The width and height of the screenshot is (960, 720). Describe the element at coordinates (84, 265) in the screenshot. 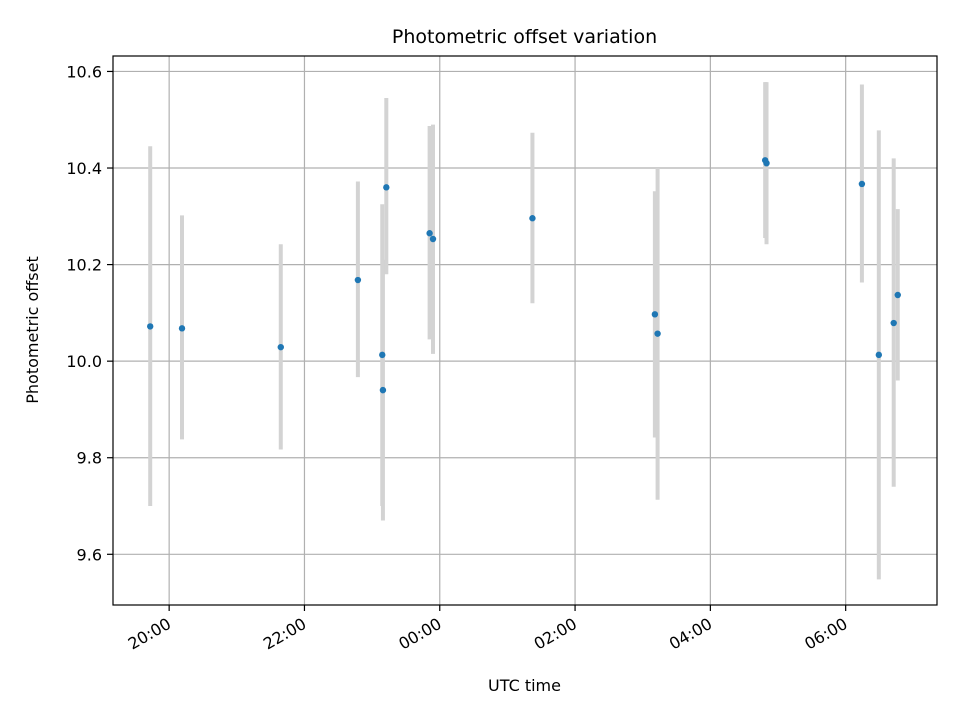

I see `y-tick-label: 10.2` at that location.